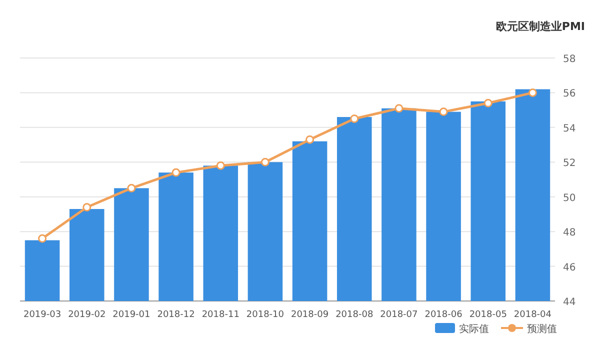 This screenshot has width=600, height=346. I want to click on x-tick-label: 2018-09, so click(309, 315).